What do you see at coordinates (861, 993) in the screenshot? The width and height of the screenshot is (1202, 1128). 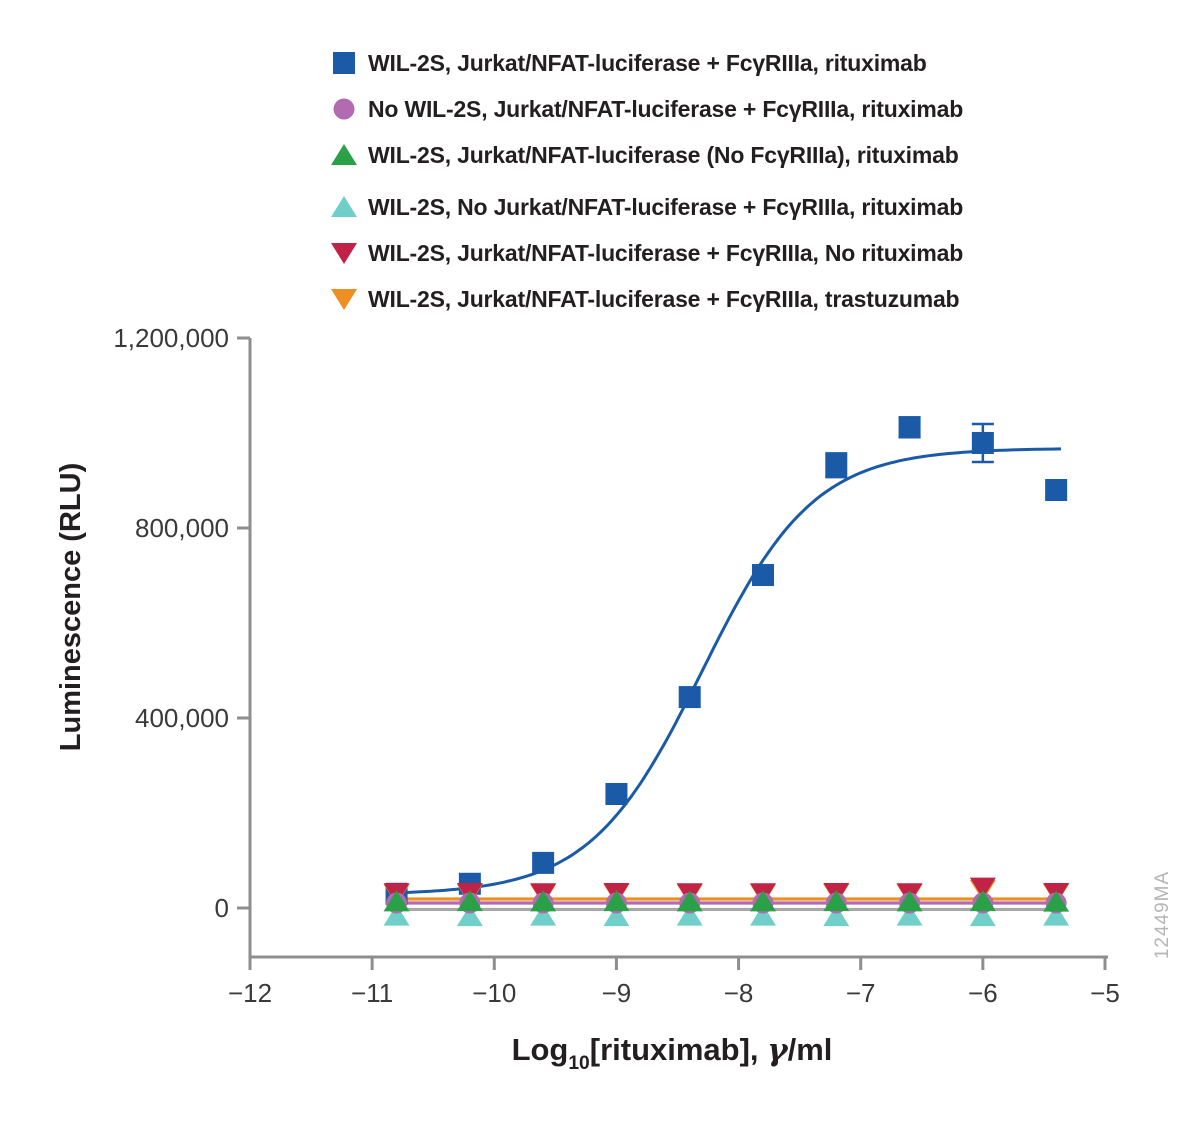 I see `x-tick-label: −7` at bounding box center [861, 993].